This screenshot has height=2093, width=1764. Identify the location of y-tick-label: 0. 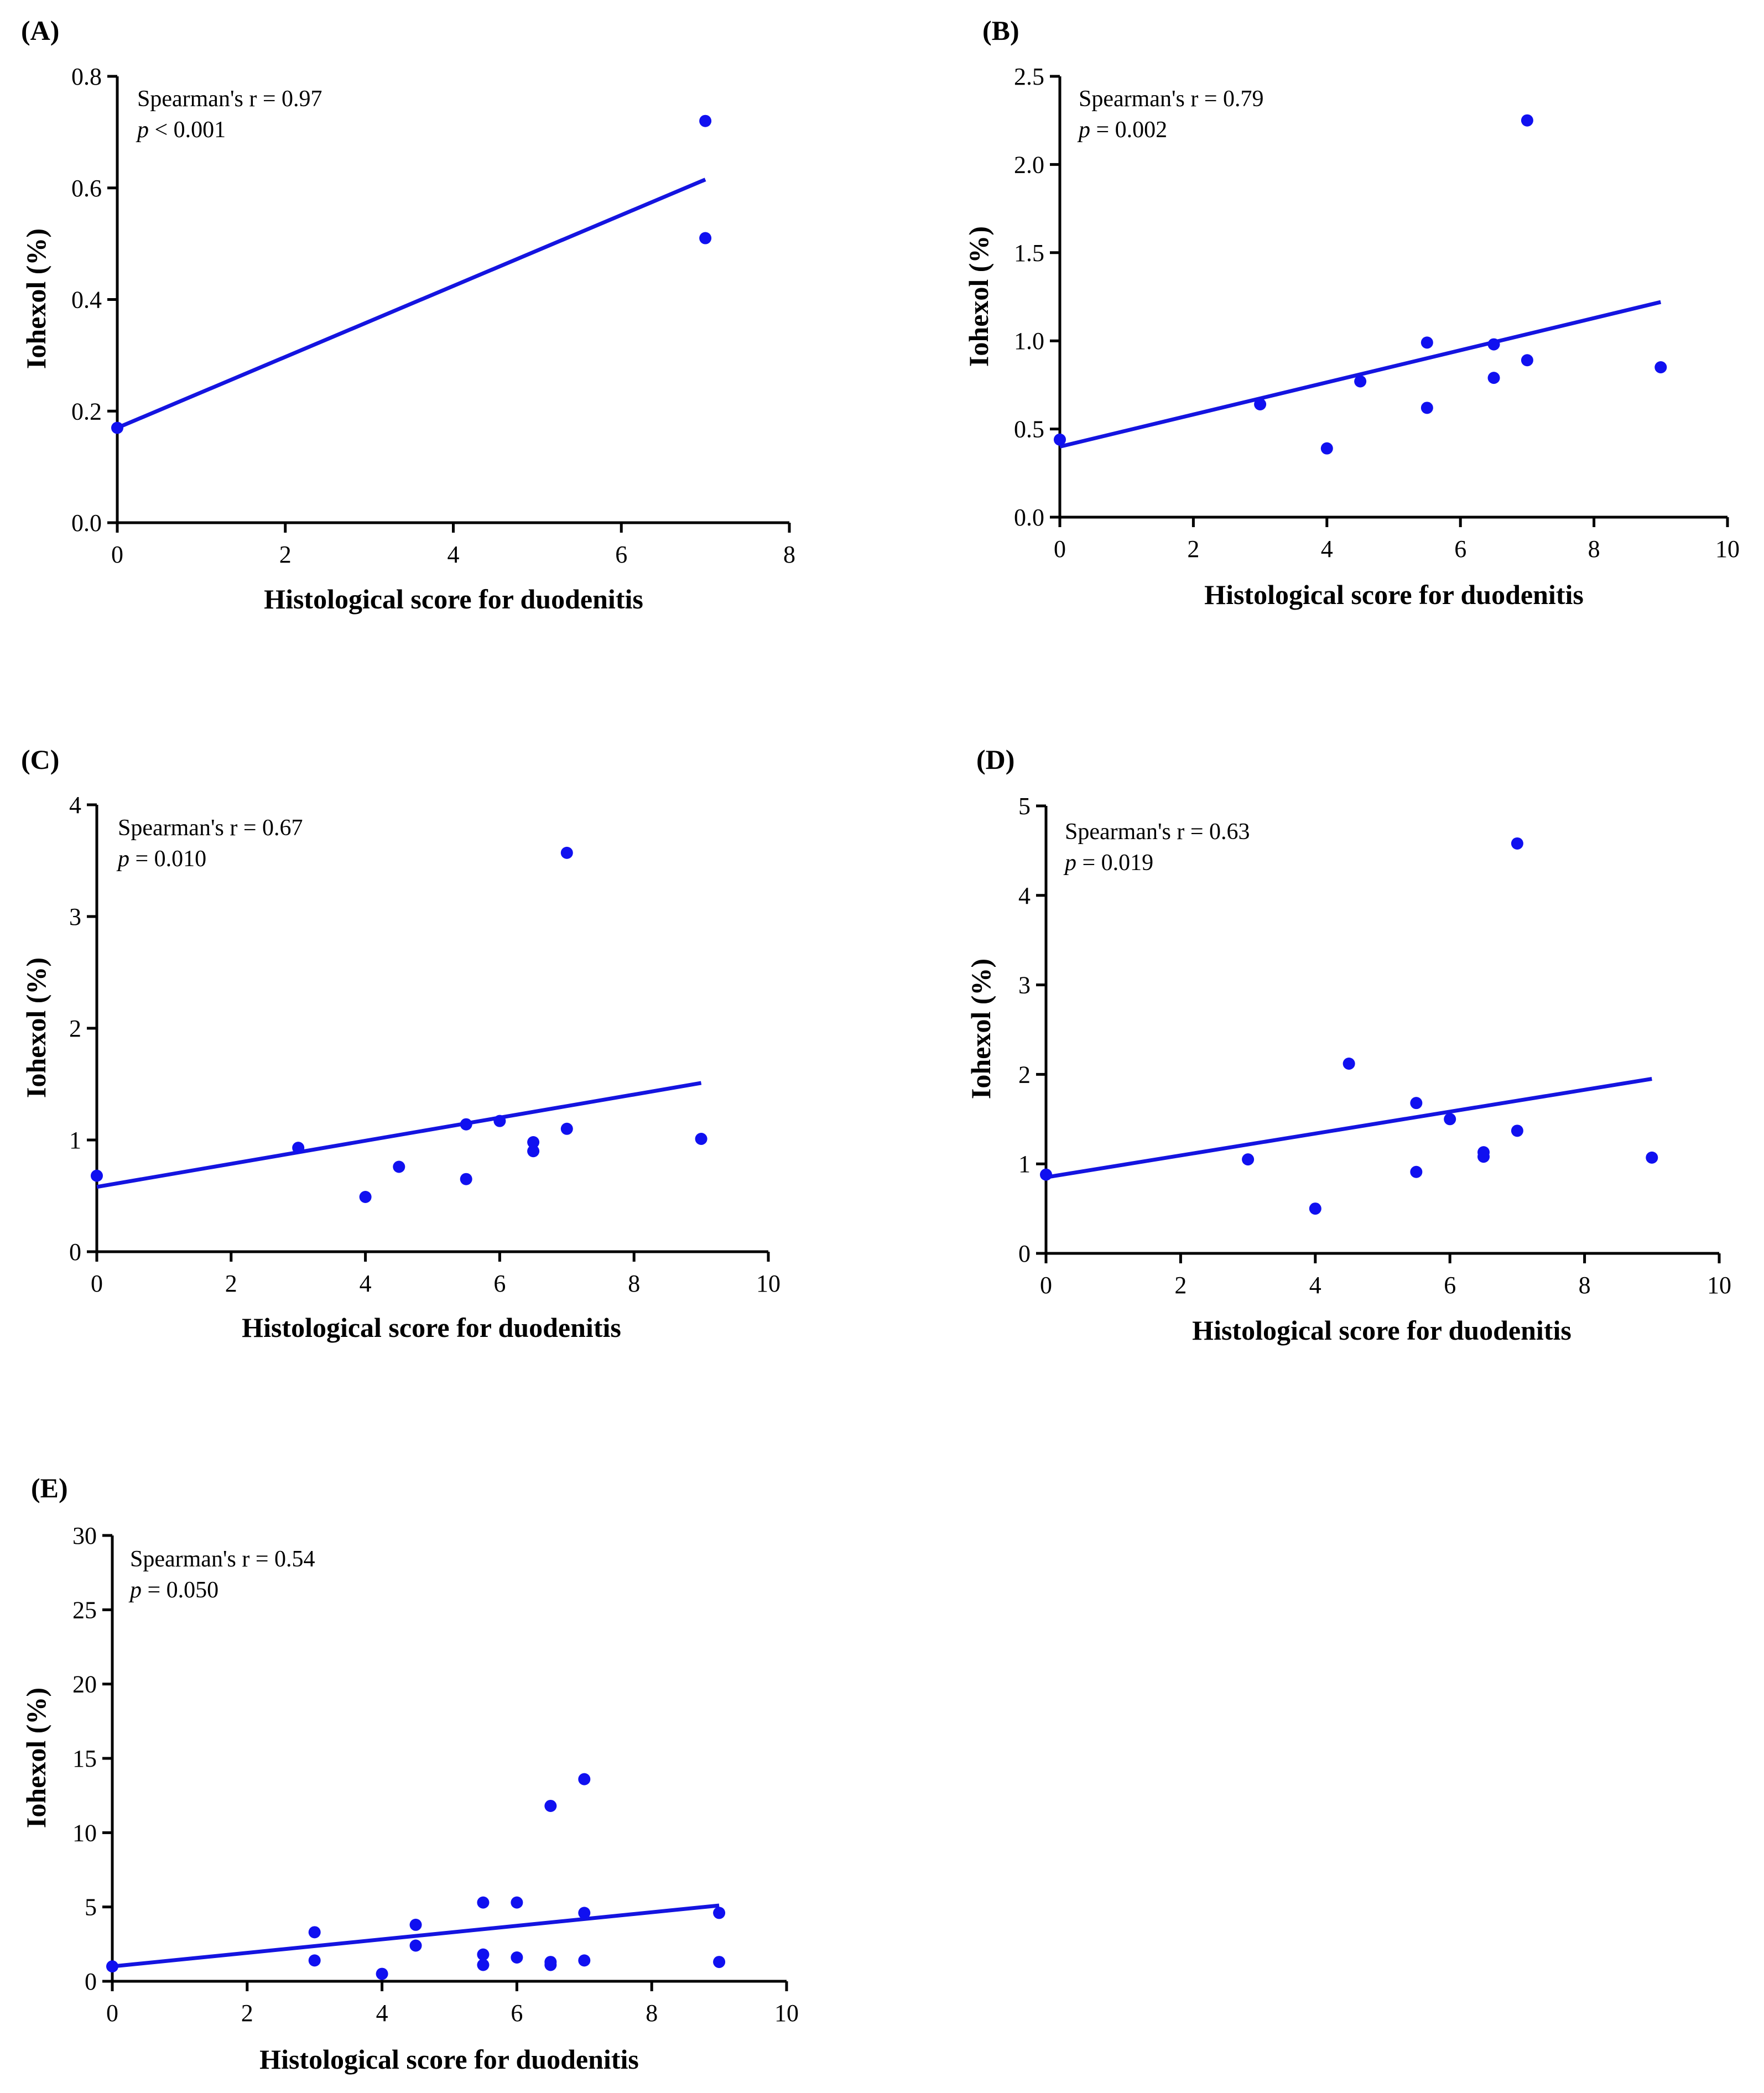
(91, 1981).